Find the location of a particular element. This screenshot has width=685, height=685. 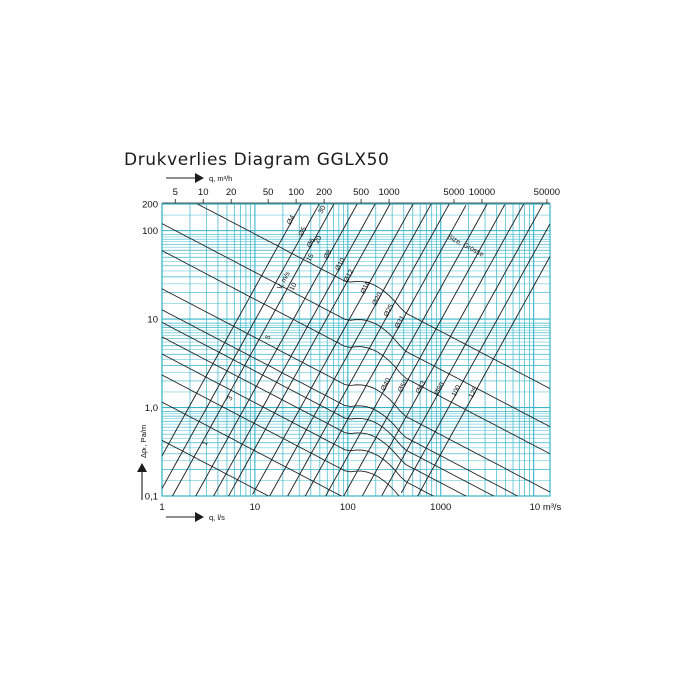

top-axis-label: q, m³/h is located at coordinates (220, 178).